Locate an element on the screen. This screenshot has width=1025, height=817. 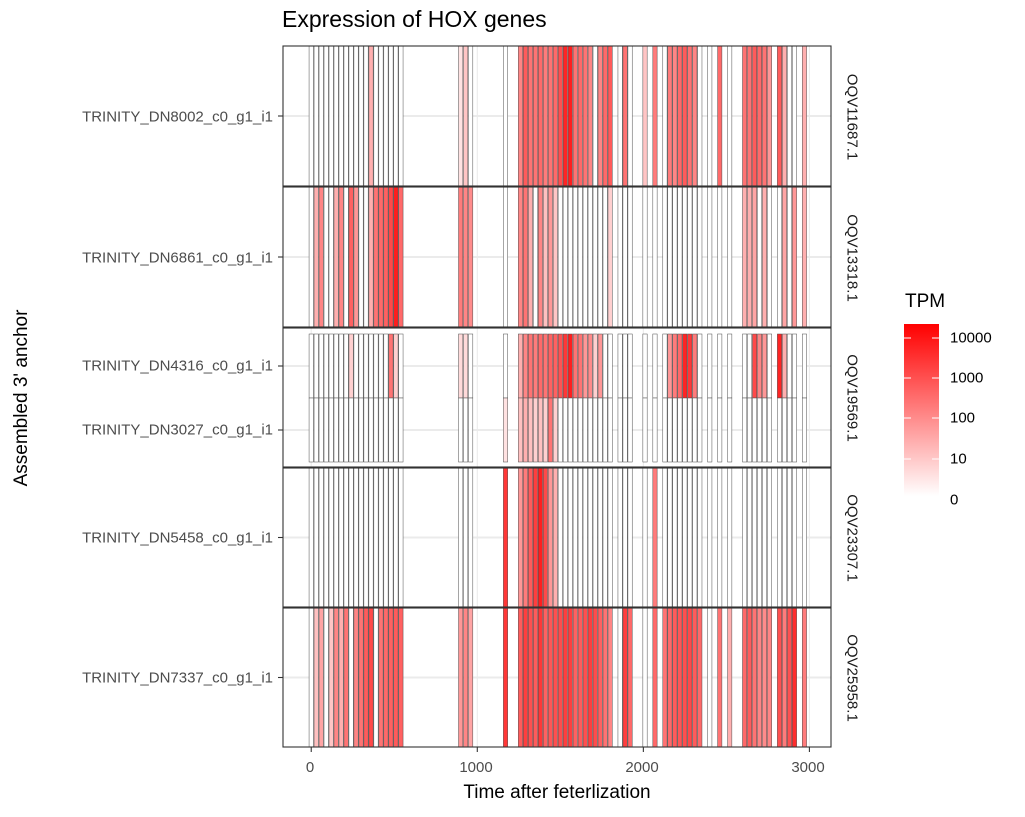
legend is located at coordinates (921, 410).